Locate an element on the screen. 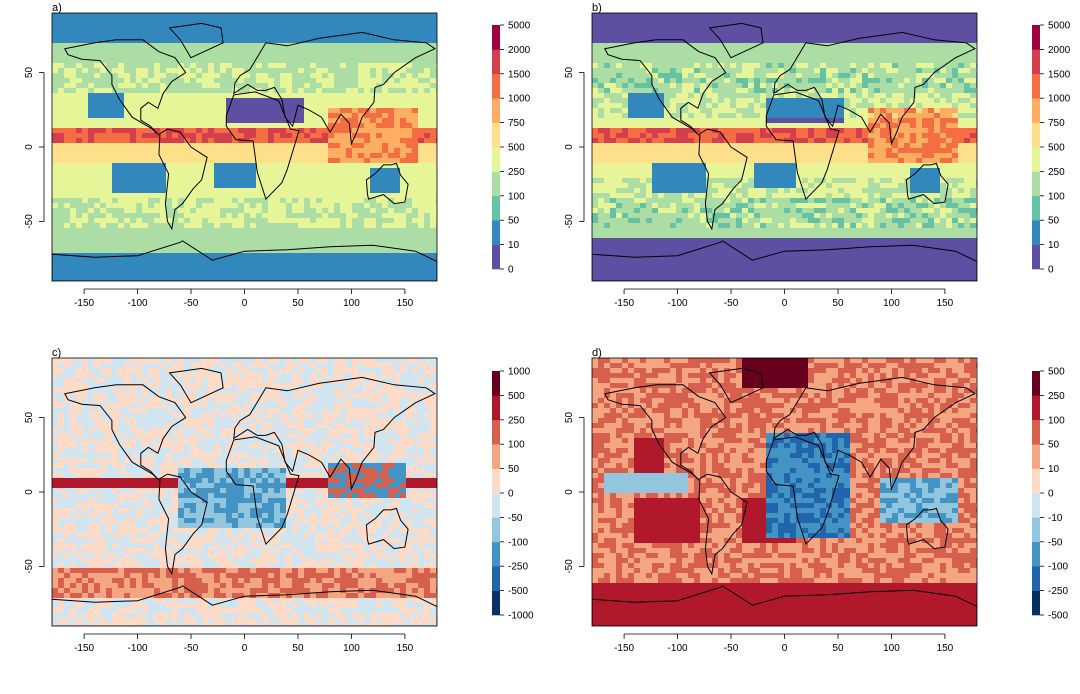 The height and width of the screenshot is (694, 1080). colorbar-label: 2000 is located at coordinates (519, 50).